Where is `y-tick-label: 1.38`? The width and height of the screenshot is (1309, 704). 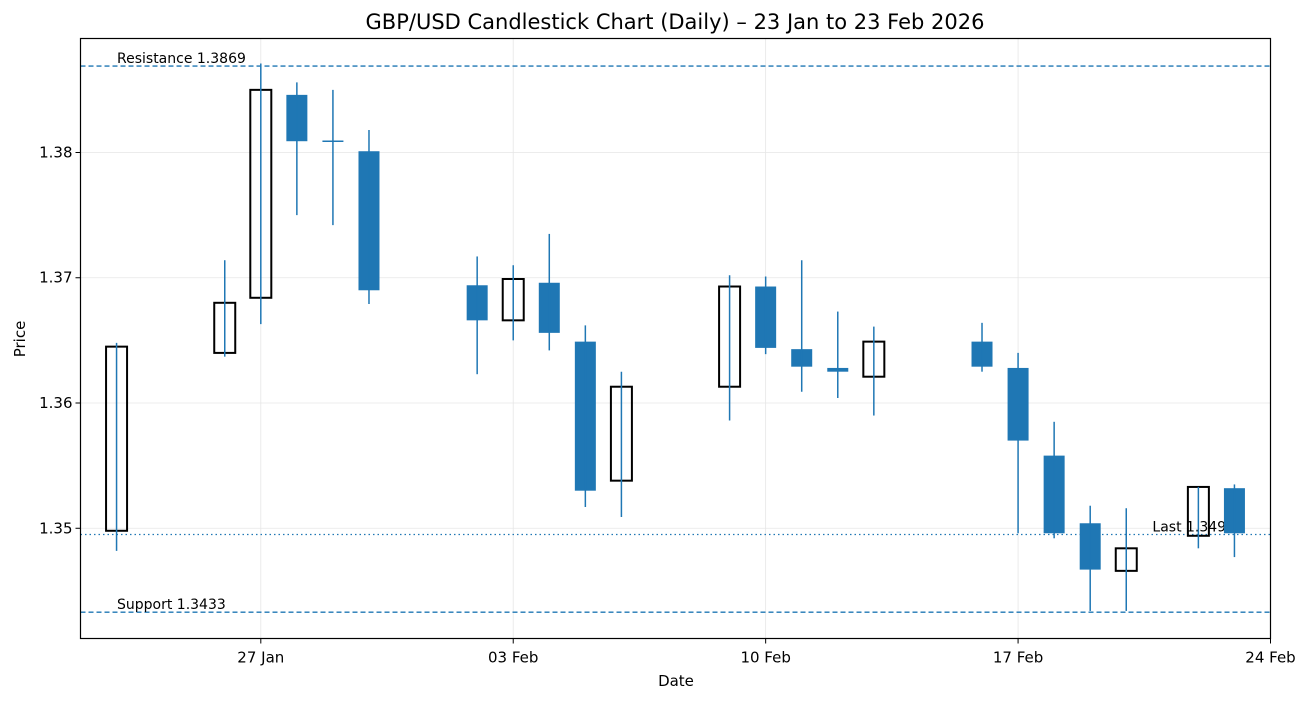 y-tick-label: 1.38 is located at coordinates (55, 152).